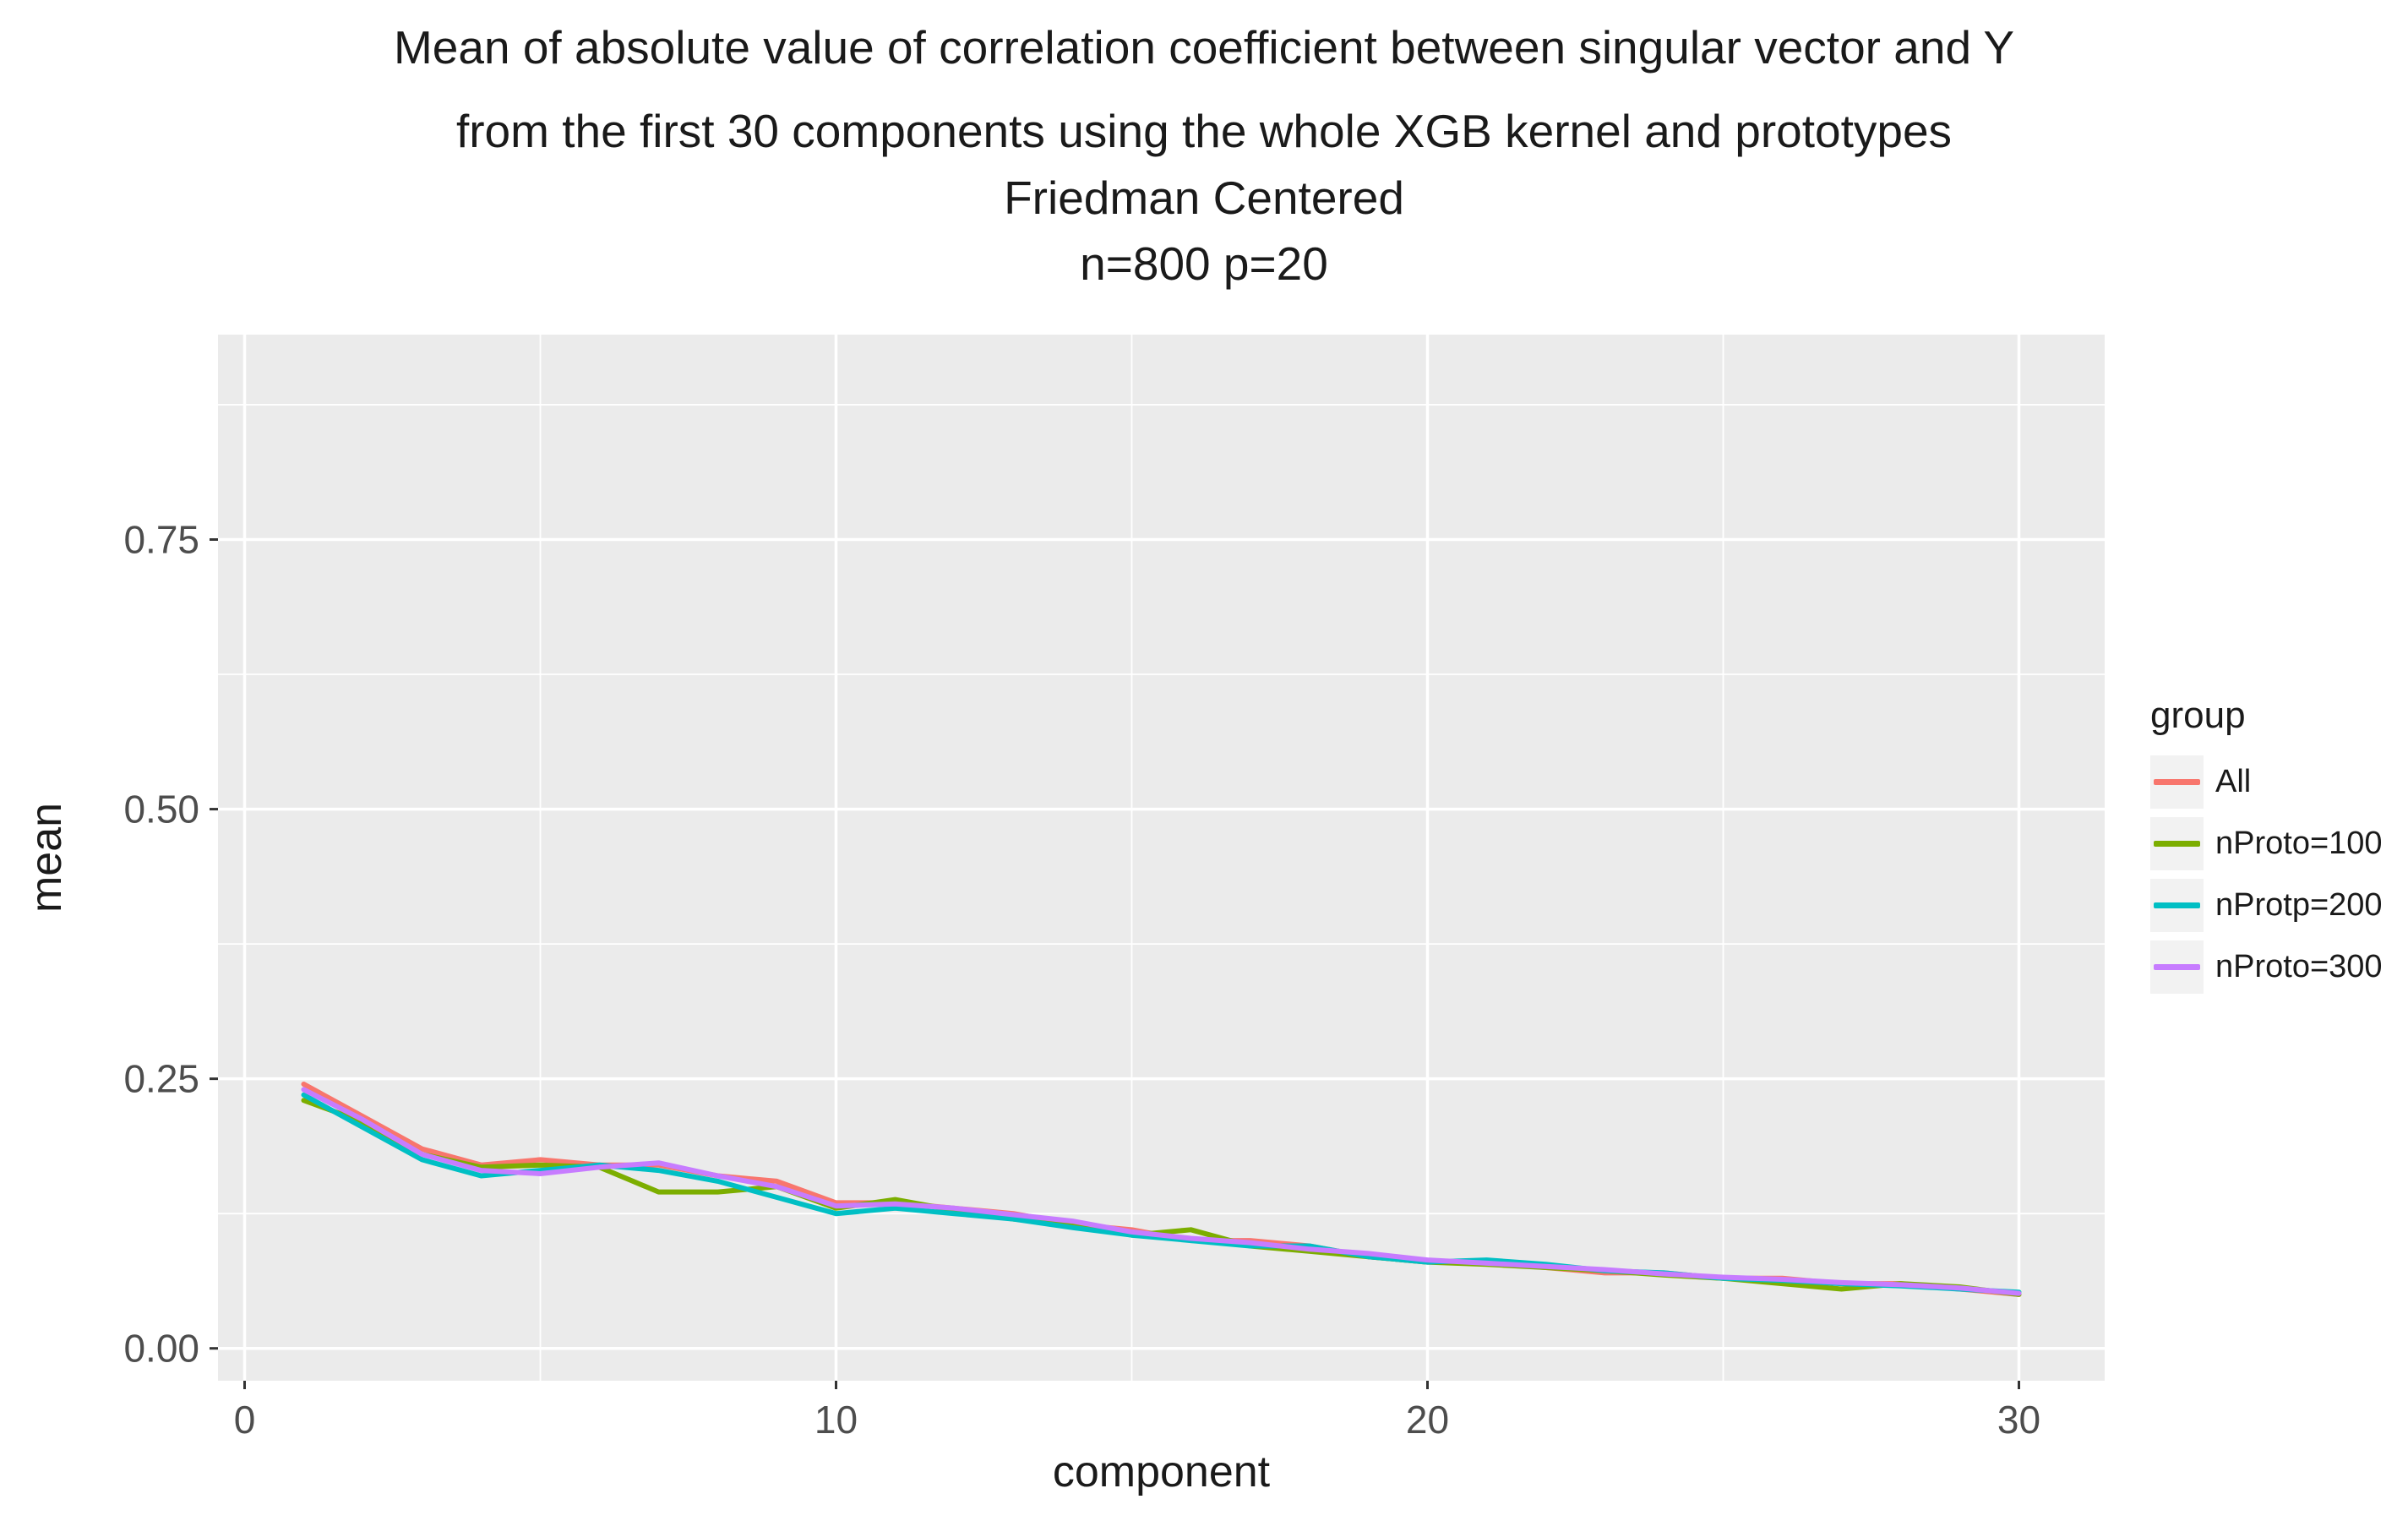 The width and height of the screenshot is (2408, 1521). I want to click on legend-item: All, so click(2277, 782).